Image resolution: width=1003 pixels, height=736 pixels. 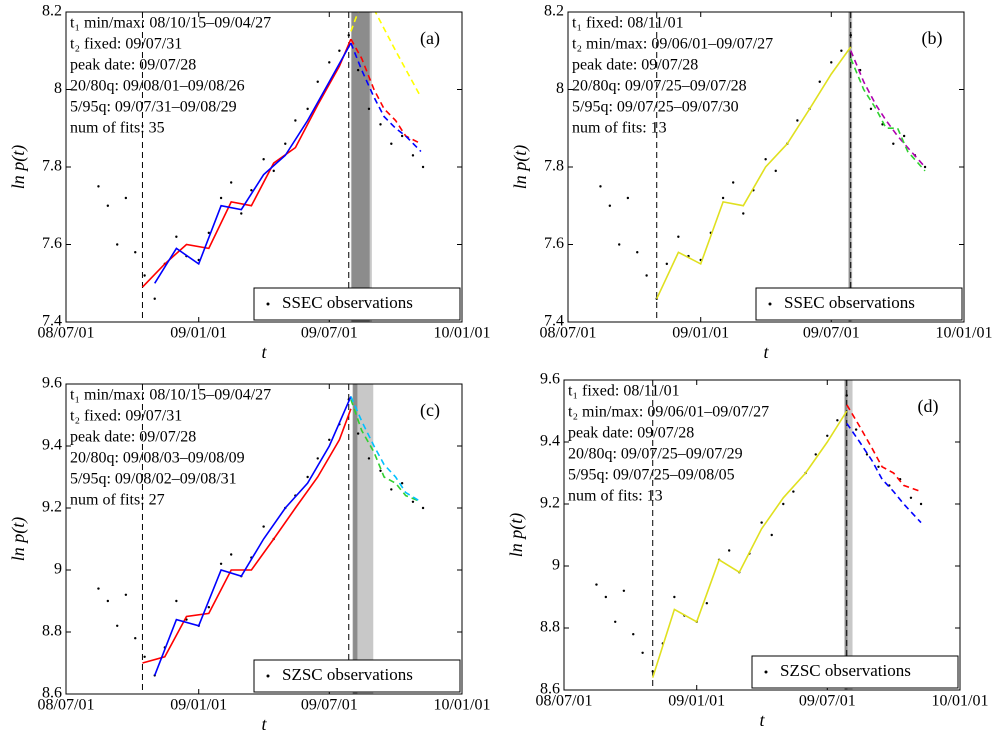 What do you see at coordinates (668, 412) in the screenshot?
I see `annotation: t₂ min/max: 09/06/01–09/07/27` at bounding box center [668, 412].